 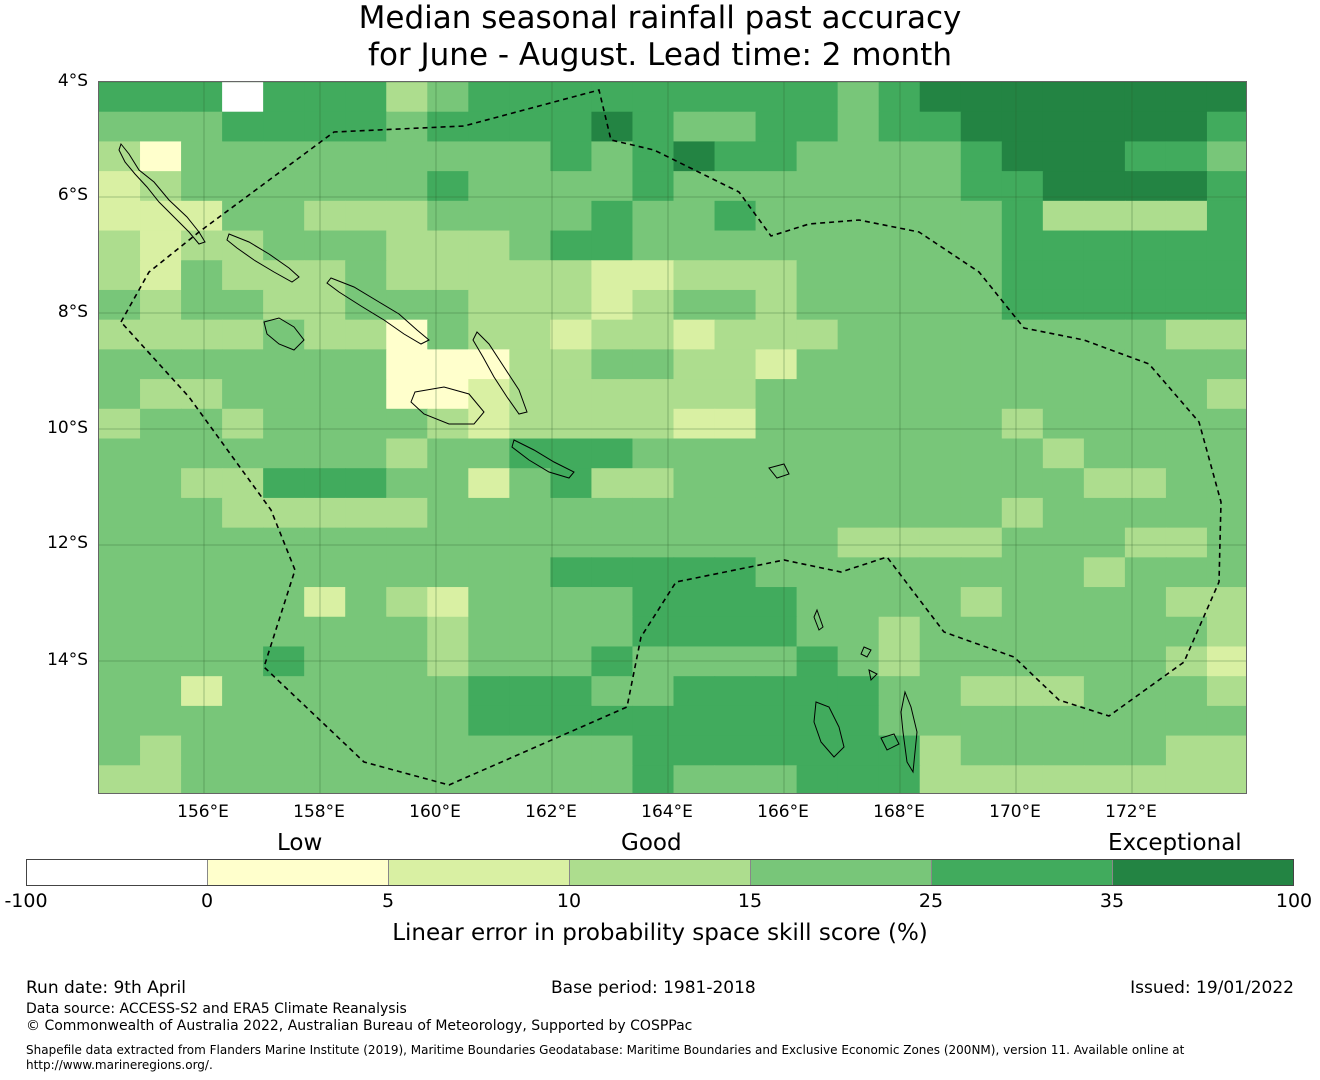 I want to click on shapefile-credit-line-2: http://www.marineregions.org/., so click(x=119, y=1065).